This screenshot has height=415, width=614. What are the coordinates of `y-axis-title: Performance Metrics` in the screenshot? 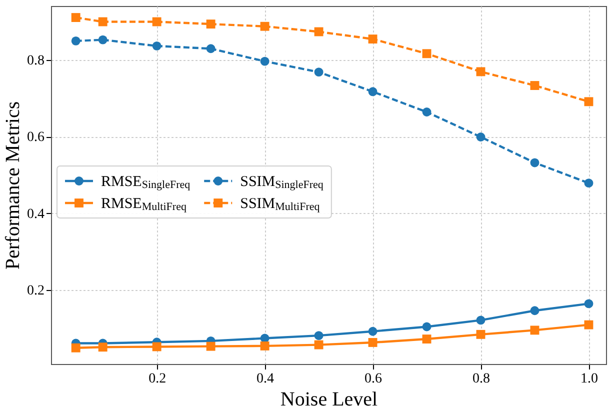 It's located at (13, 185).